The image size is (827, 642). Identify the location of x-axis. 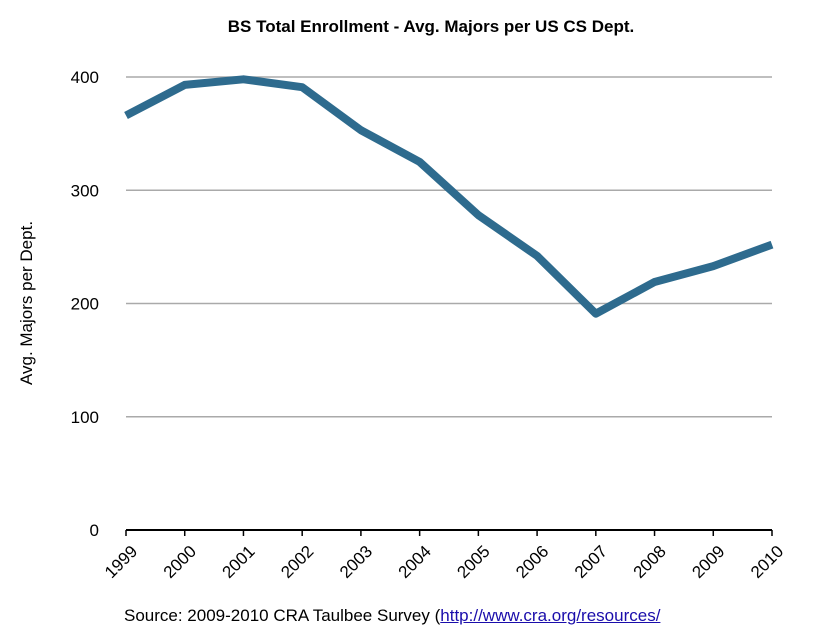
(449, 532).